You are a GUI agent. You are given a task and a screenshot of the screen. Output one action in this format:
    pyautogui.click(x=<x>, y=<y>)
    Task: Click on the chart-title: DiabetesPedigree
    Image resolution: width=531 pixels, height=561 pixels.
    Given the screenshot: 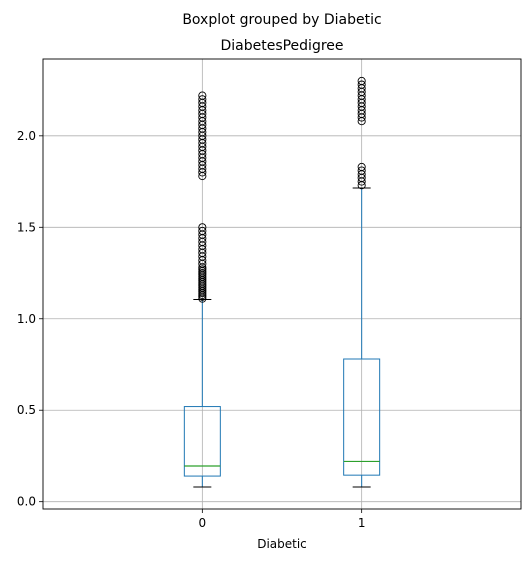 What is the action you would take?
    pyautogui.click(x=281, y=46)
    